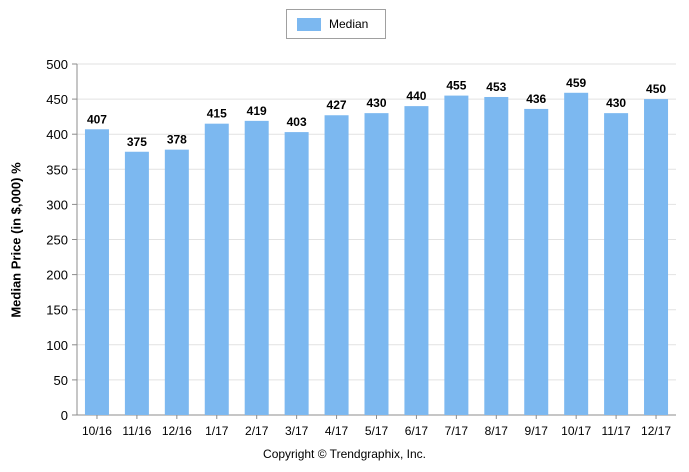 The height and width of the screenshot is (472, 689). I want to click on legend: Median, so click(336, 24).